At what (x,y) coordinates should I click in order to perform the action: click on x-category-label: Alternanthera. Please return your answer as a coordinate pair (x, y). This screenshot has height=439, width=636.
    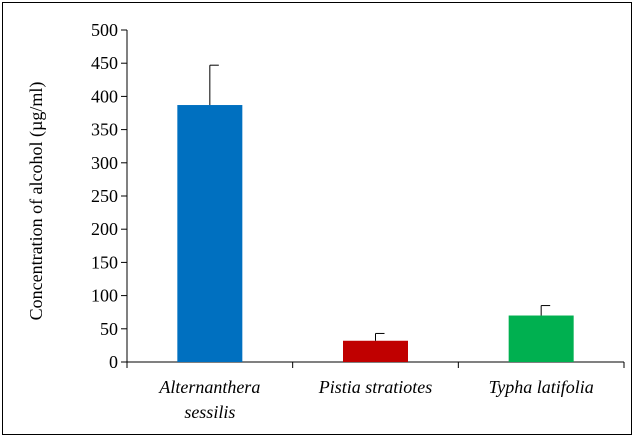
    Looking at the image, I should click on (209, 387).